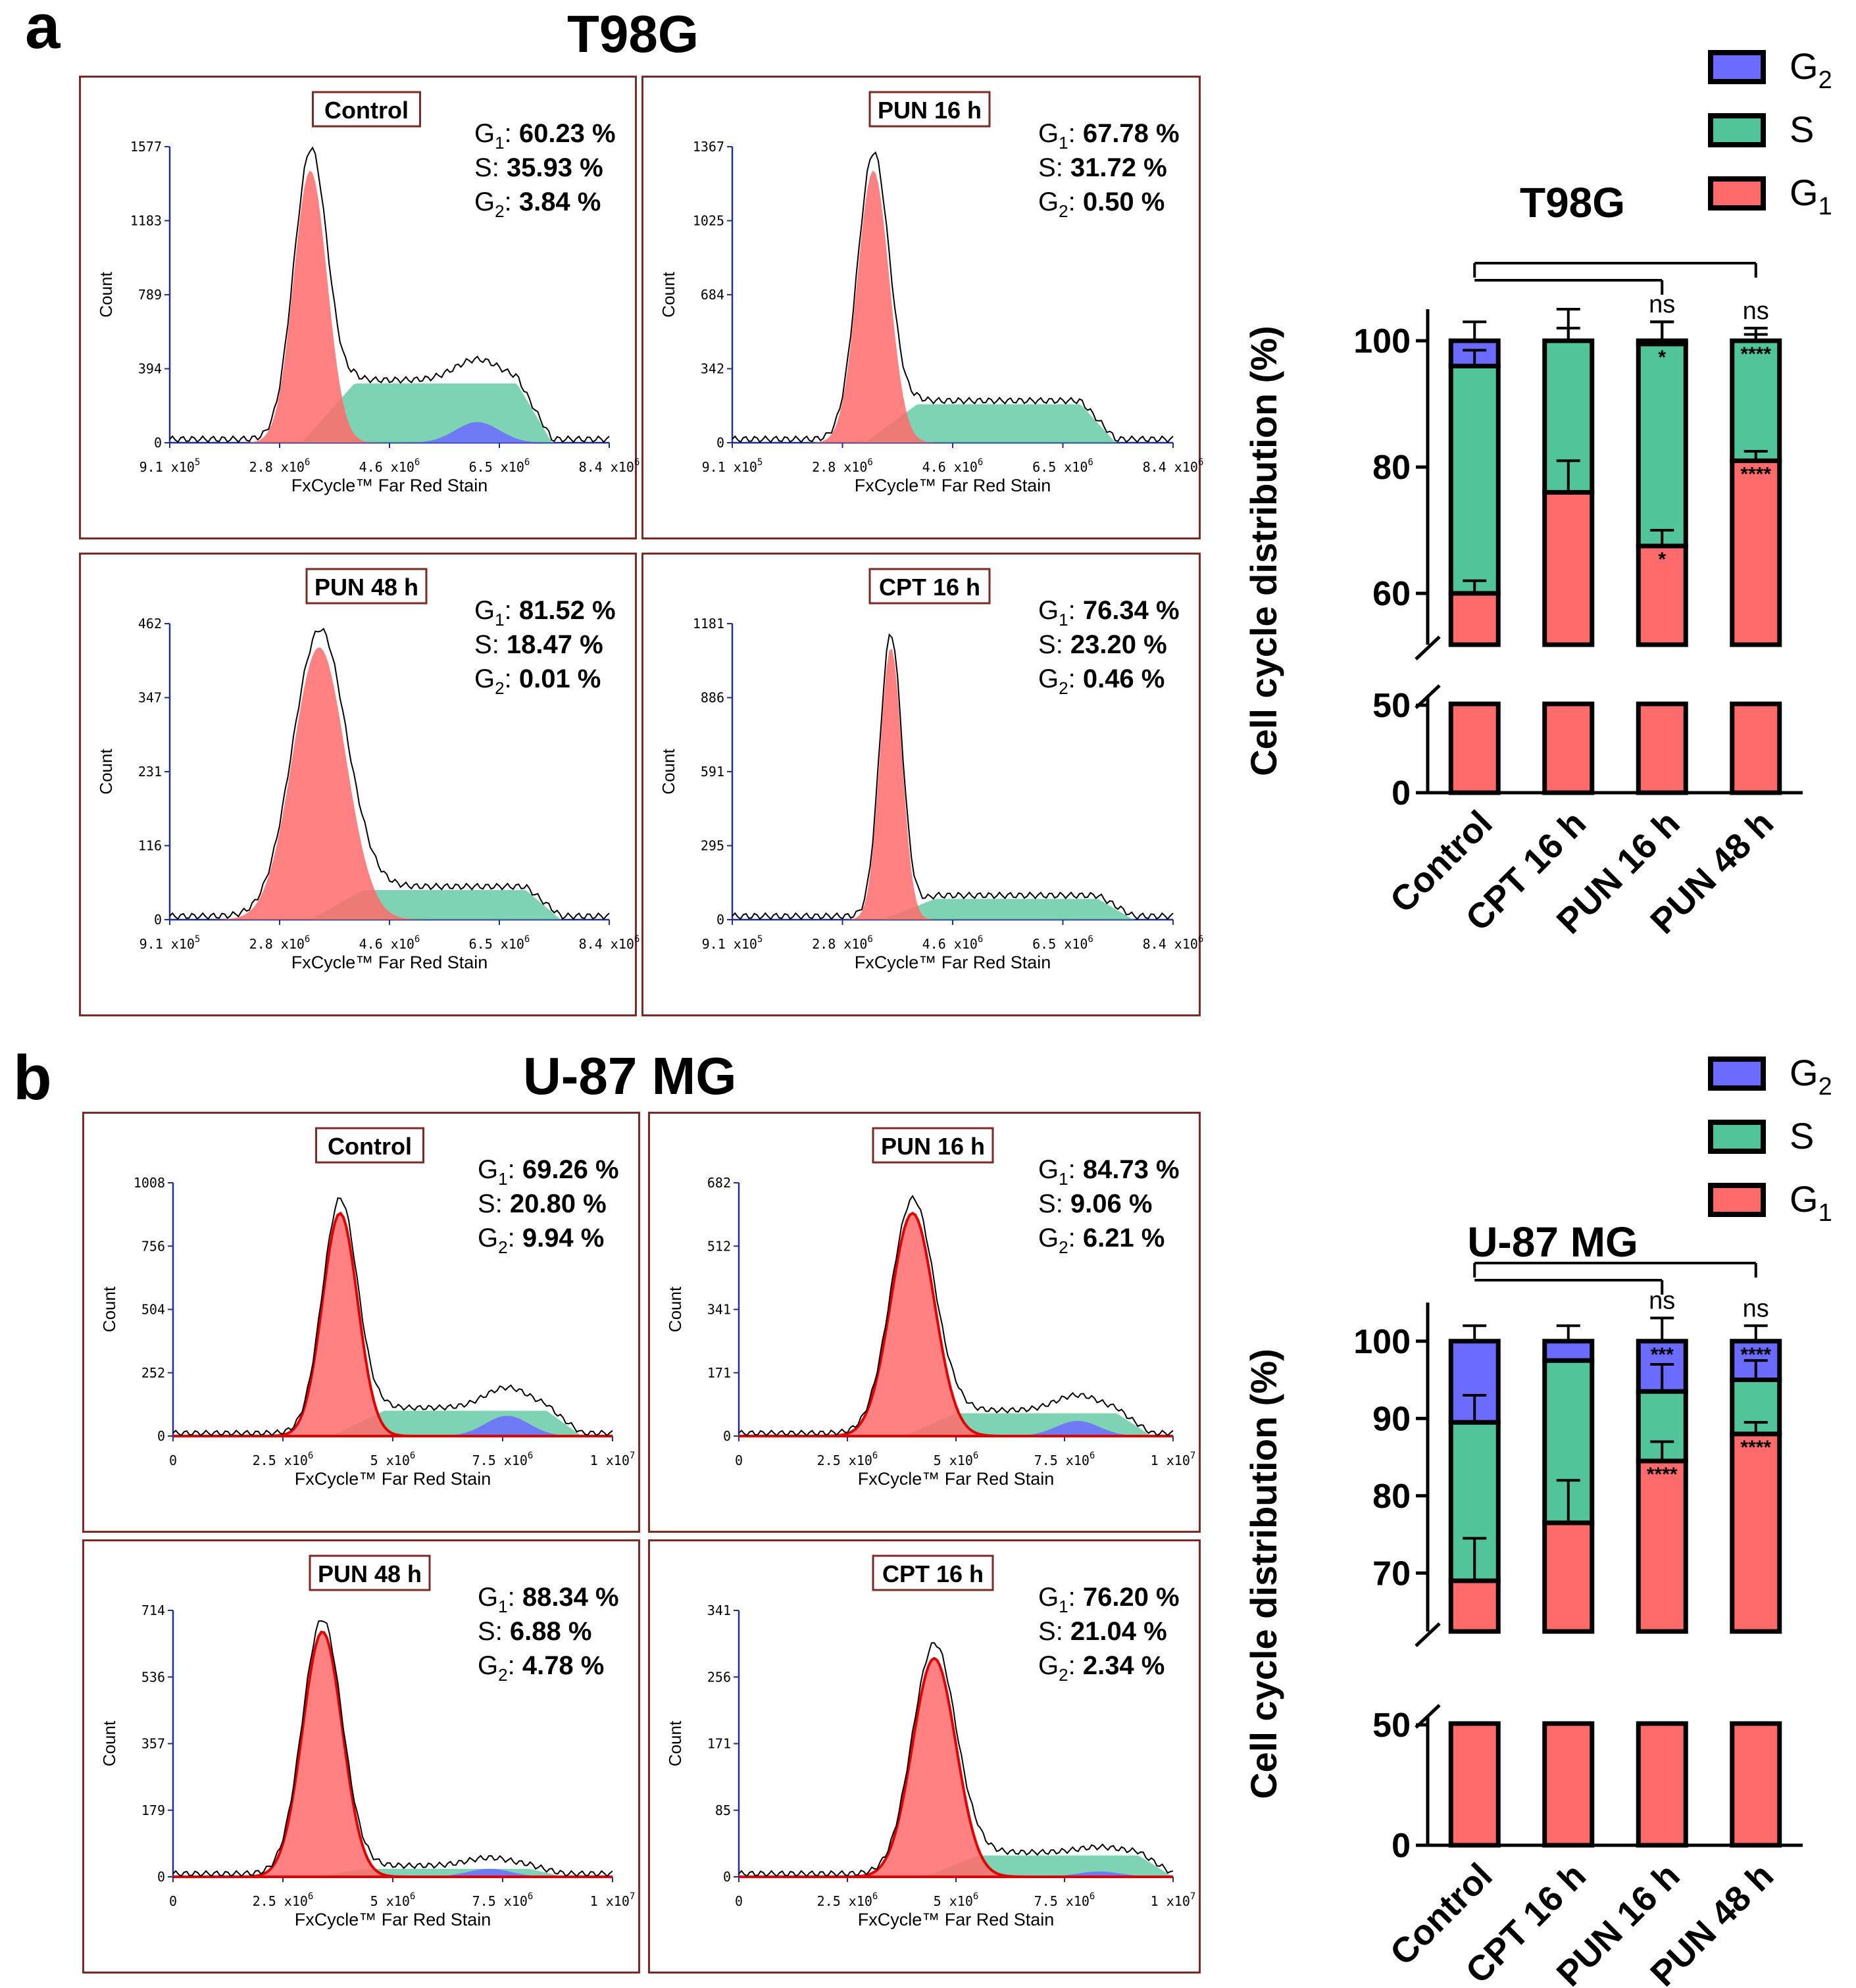 The width and height of the screenshot is (1856, 1988). Describe the element at coordinates (1737, 130) in the screenshot. I see `legend-swatch-s` at that location.